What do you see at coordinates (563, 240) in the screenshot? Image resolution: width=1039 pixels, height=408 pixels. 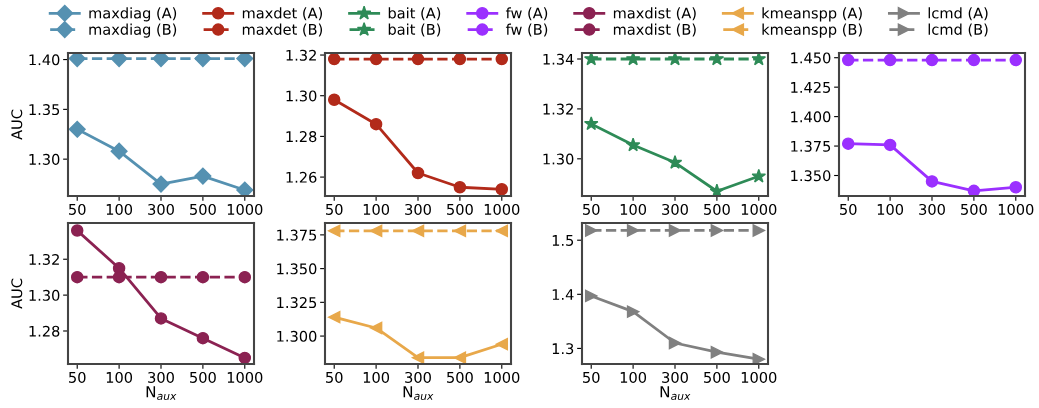 I see `y-tick-label: 1.5` at bounding box center [563, 240].